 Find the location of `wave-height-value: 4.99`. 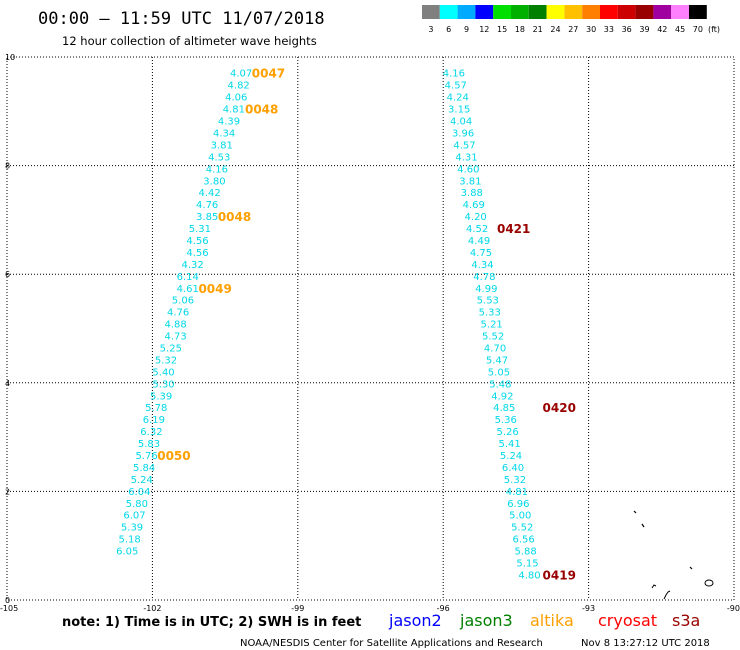

wave-height-value: 4.99 is located at coordinates (486, 289).